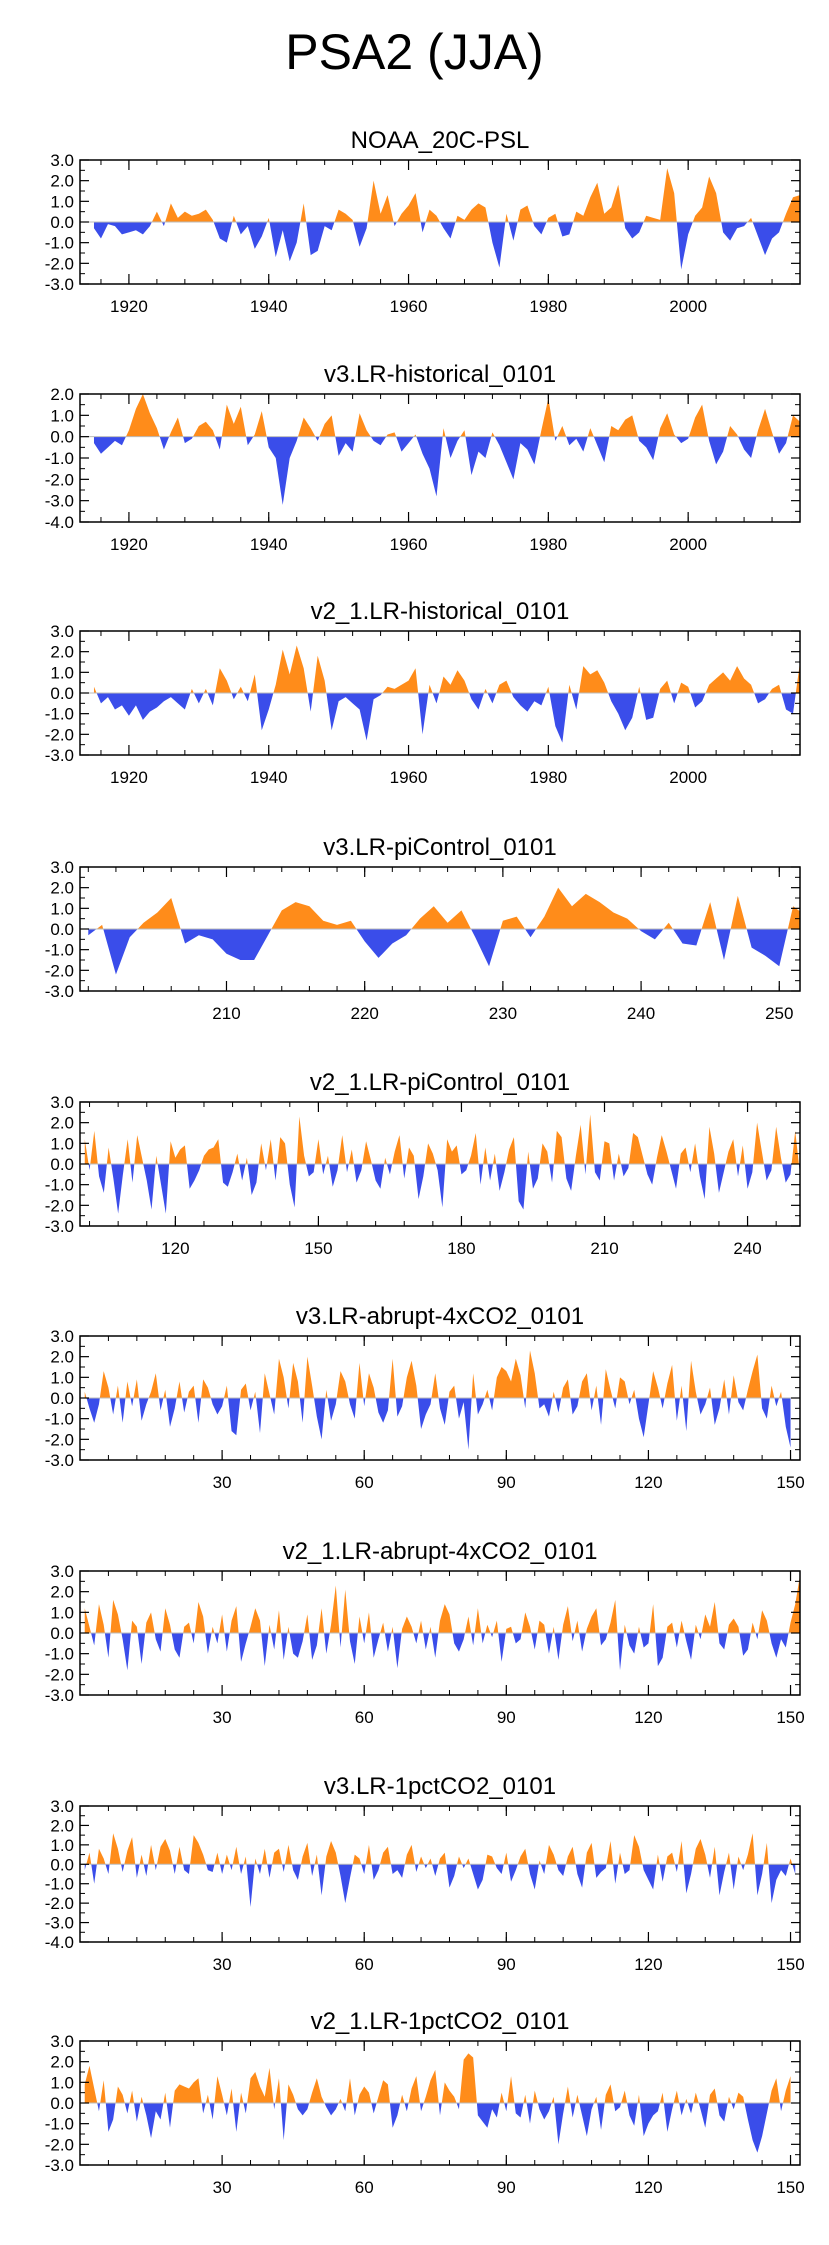 This screenshot has height=2245, width=829. Describe the element at coordinates (440, 1316) in the screenshot. I see `chart-title: v3.LR-abrupt-4xCO2_0101` at that location.